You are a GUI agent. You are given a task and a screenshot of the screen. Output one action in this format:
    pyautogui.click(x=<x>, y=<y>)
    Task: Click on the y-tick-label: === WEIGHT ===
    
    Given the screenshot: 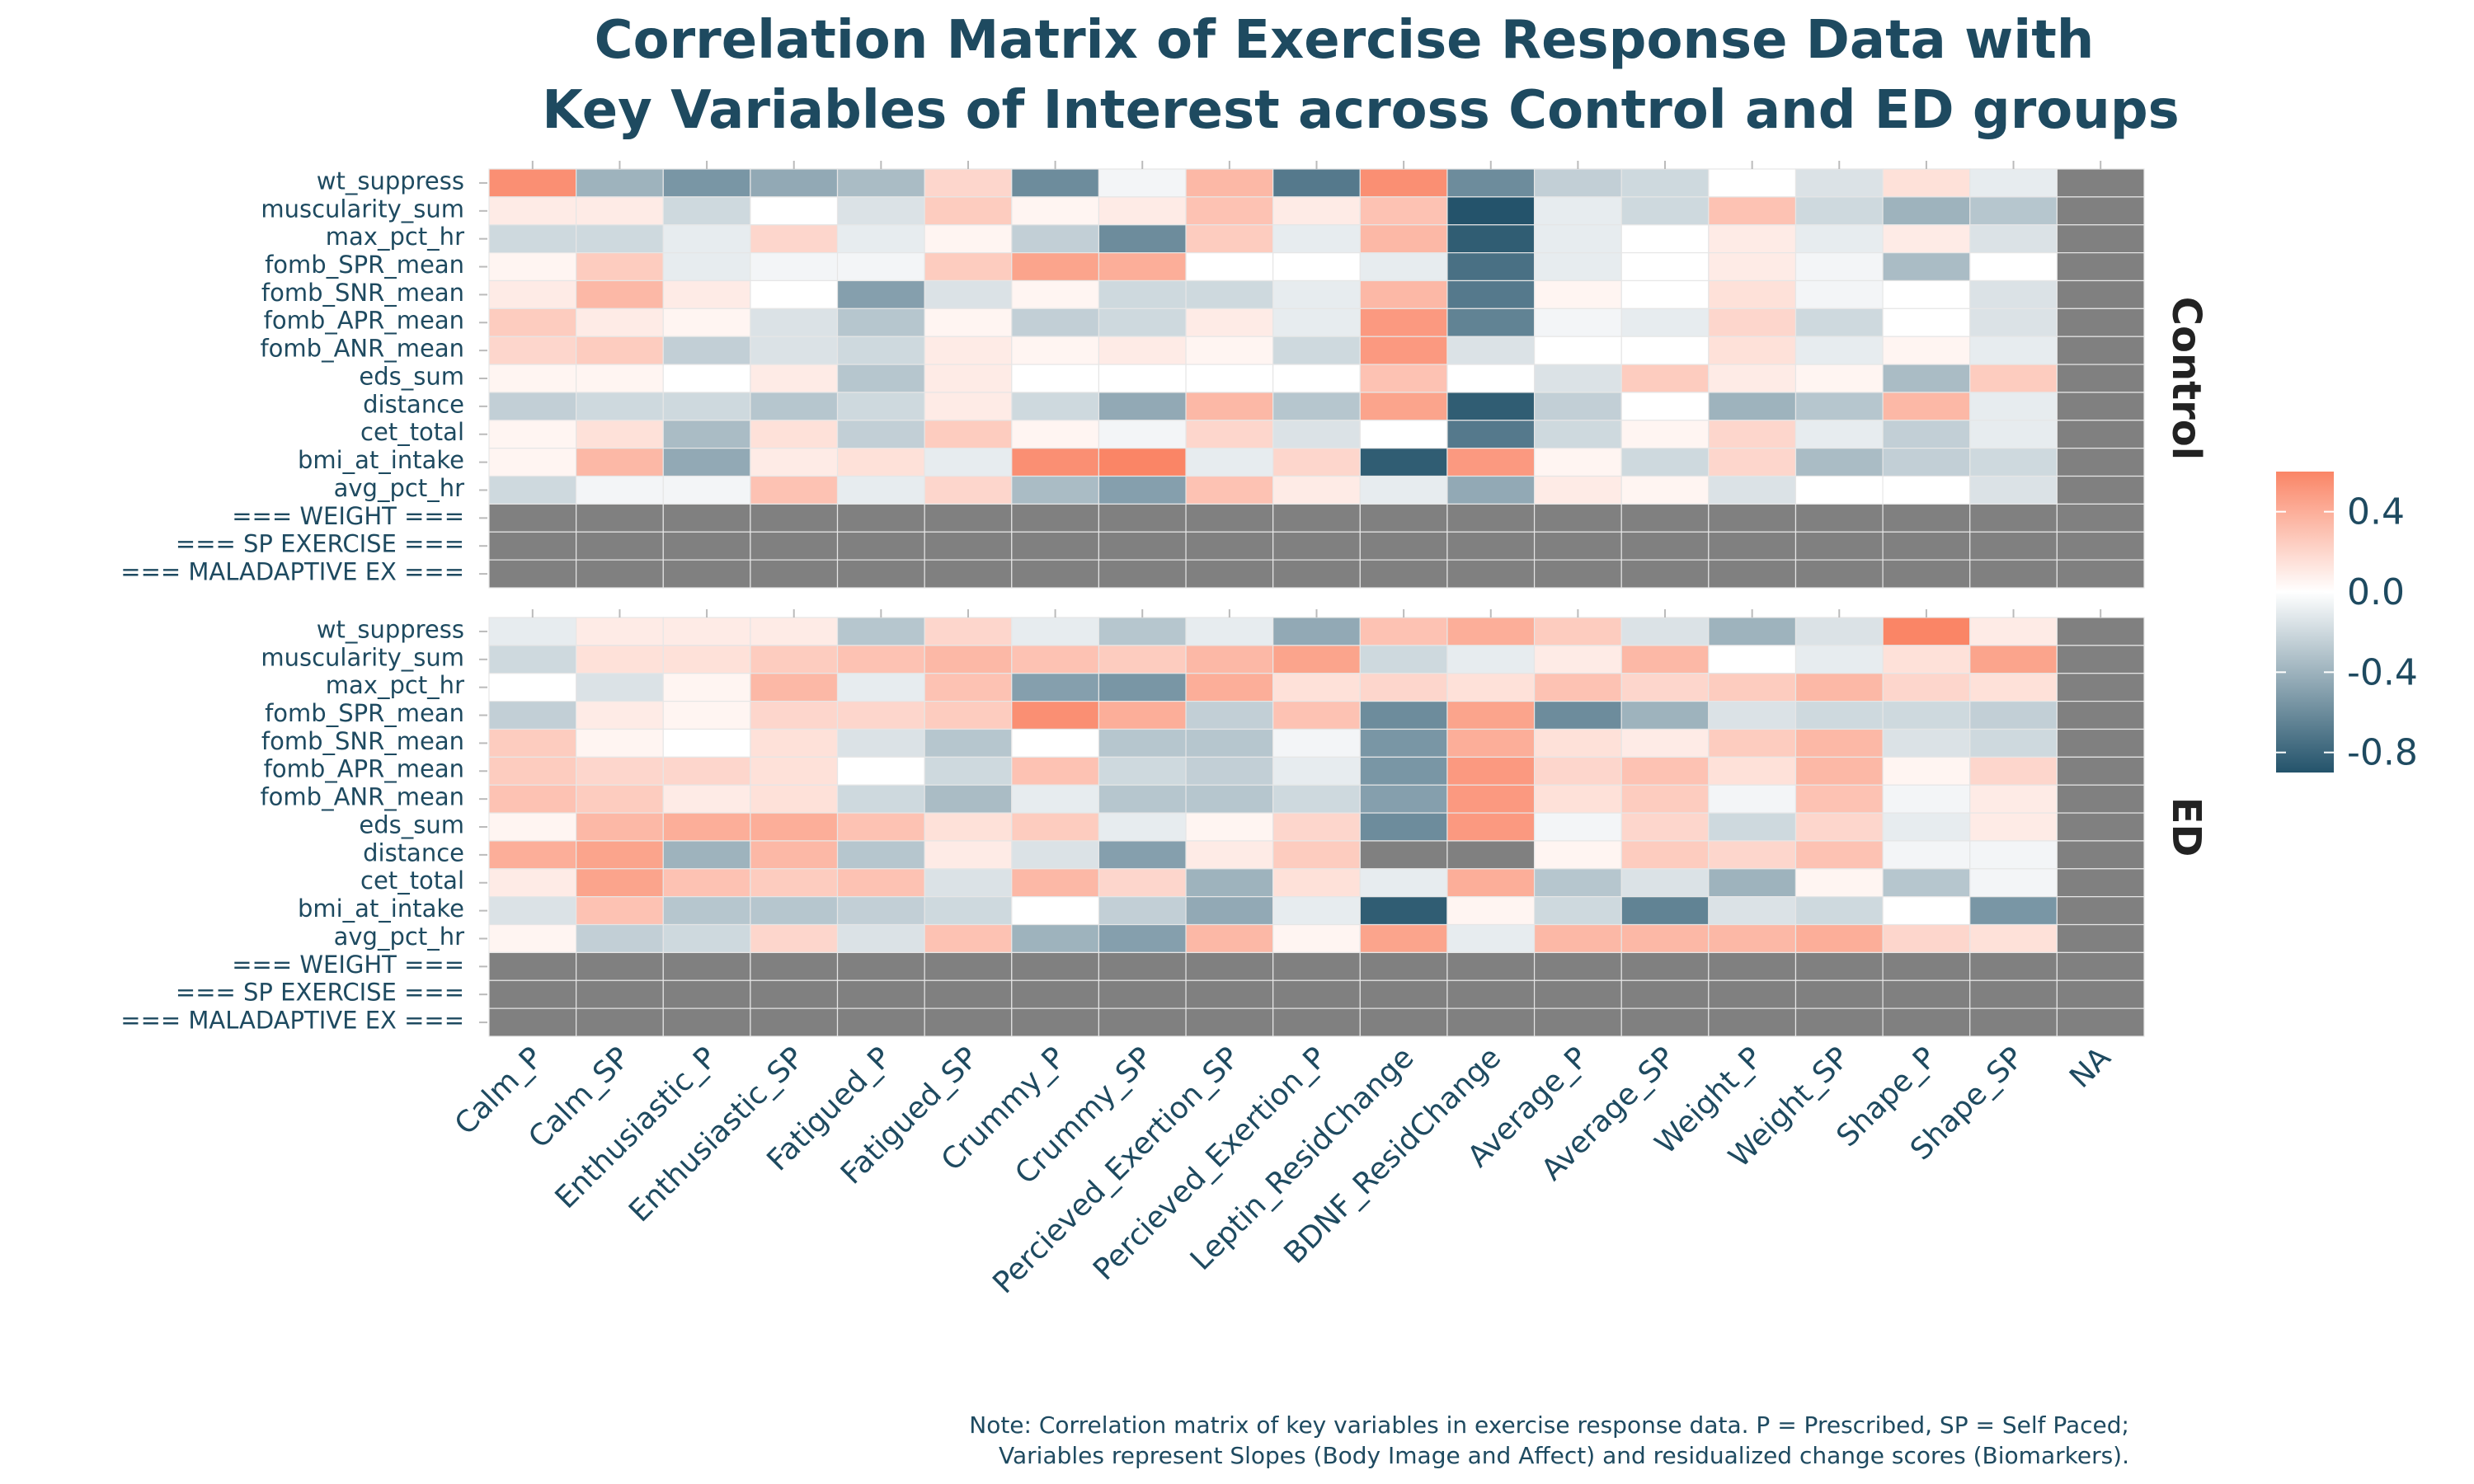 What is the action you would take?
    pyautogui.click(x=348, y=965)
    